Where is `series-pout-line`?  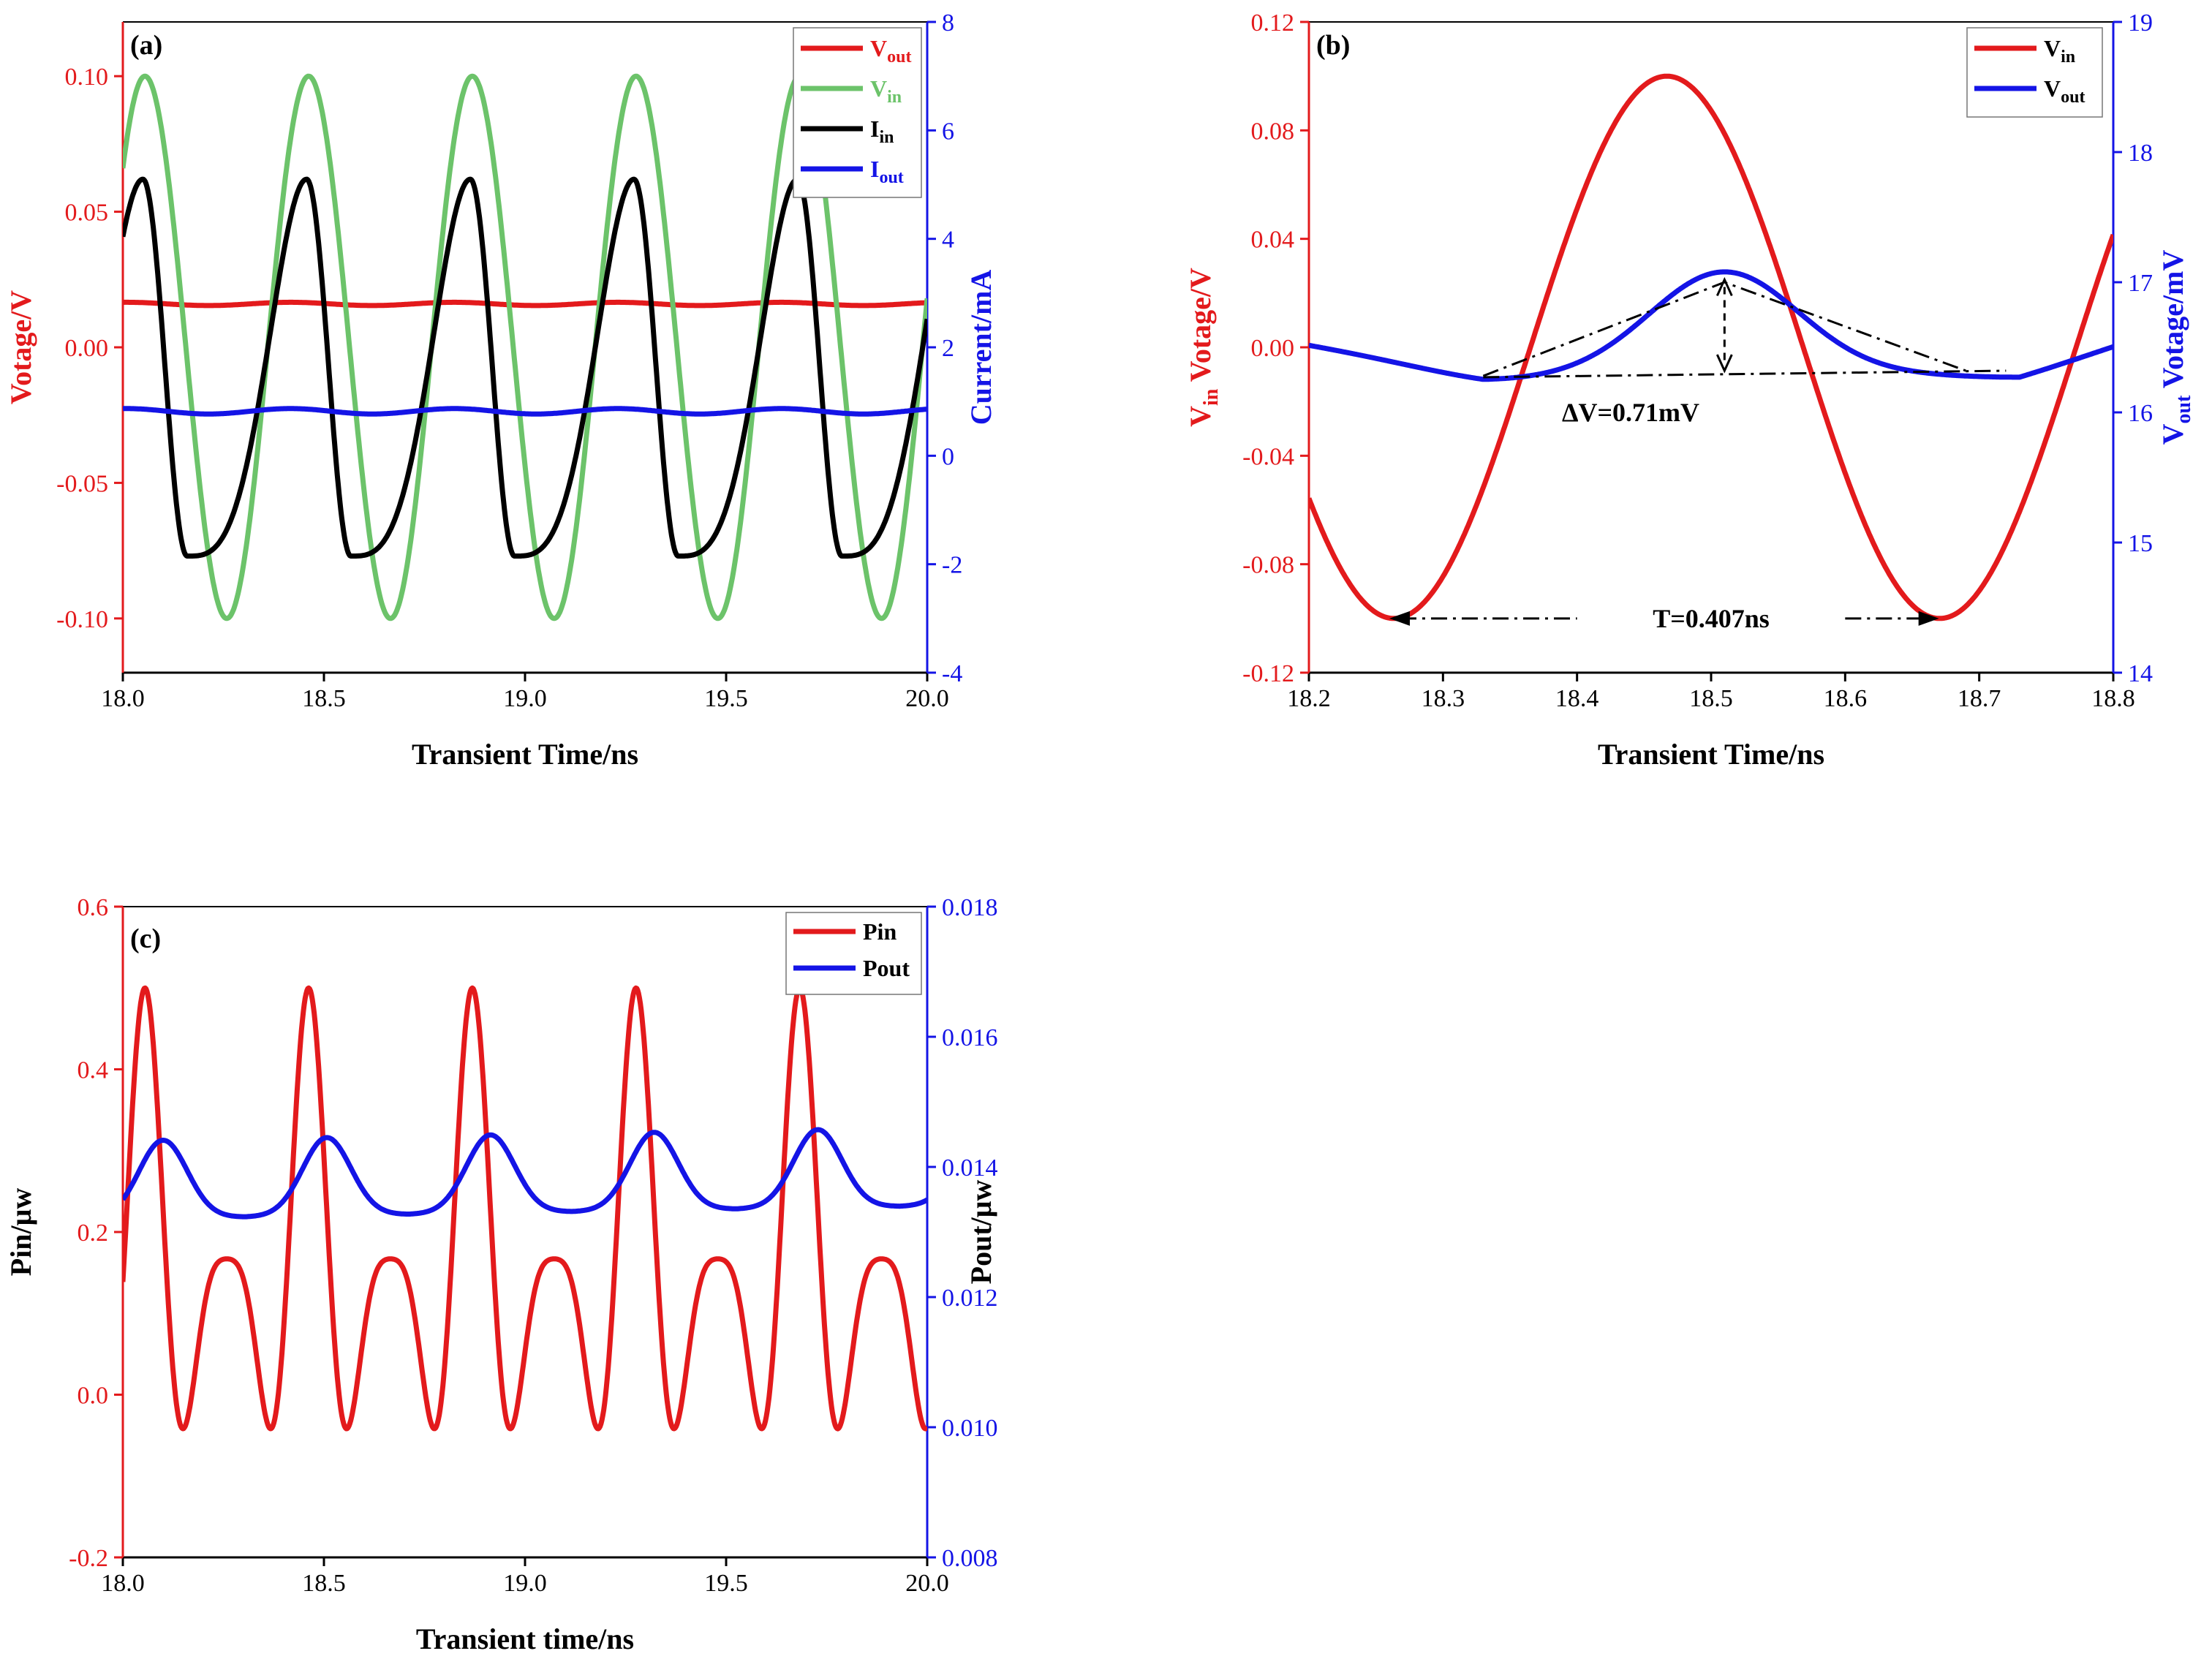 series-pout-line is located at coordinates (525, 1173).